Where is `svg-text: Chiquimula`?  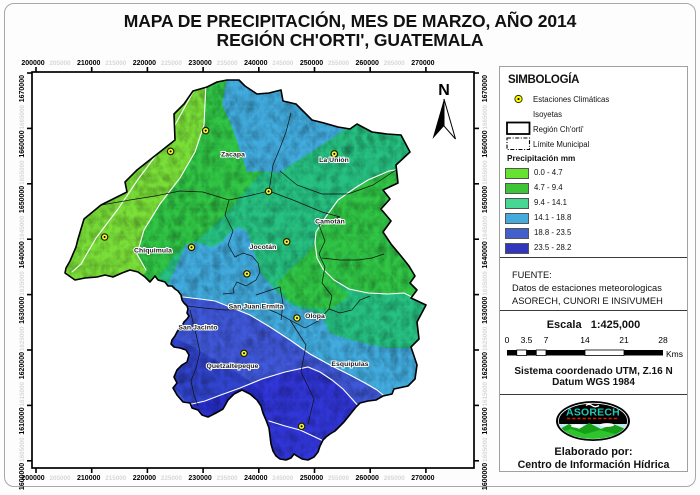
svg-text: Chiquimula is located at coordinates (153, 250).